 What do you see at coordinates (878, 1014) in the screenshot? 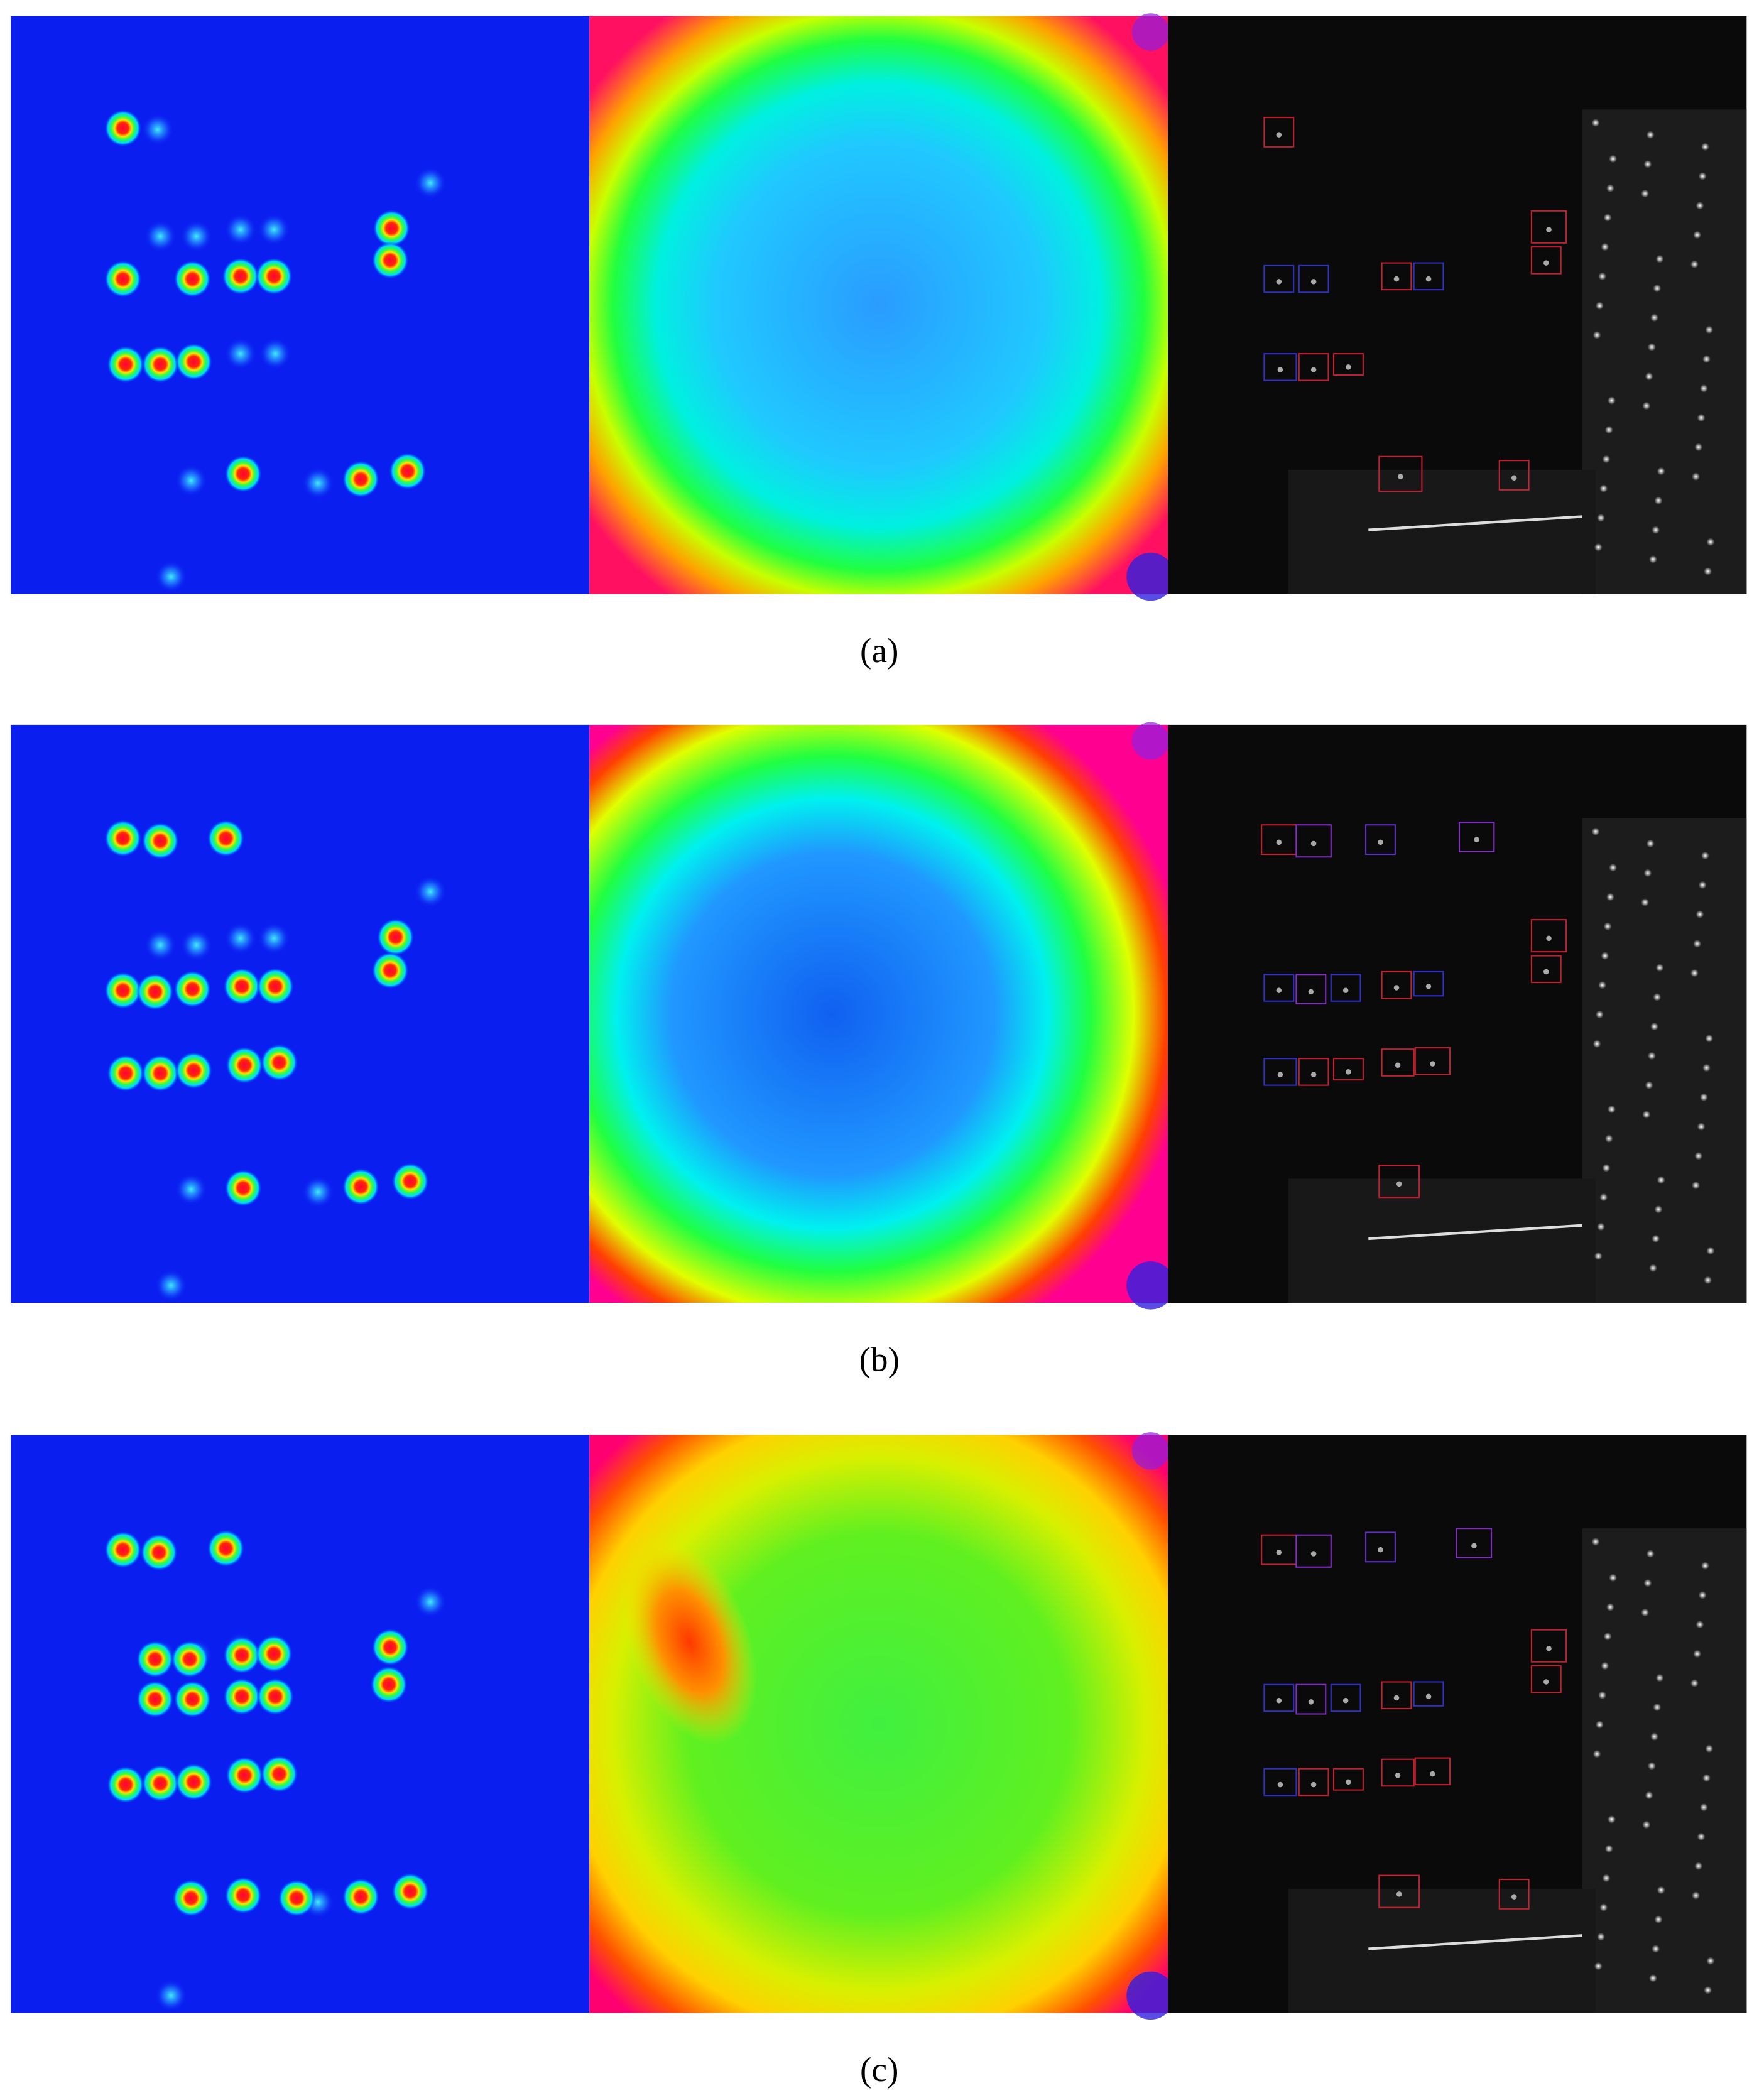
I see `attention-map` at bounding box center [878, 1014].